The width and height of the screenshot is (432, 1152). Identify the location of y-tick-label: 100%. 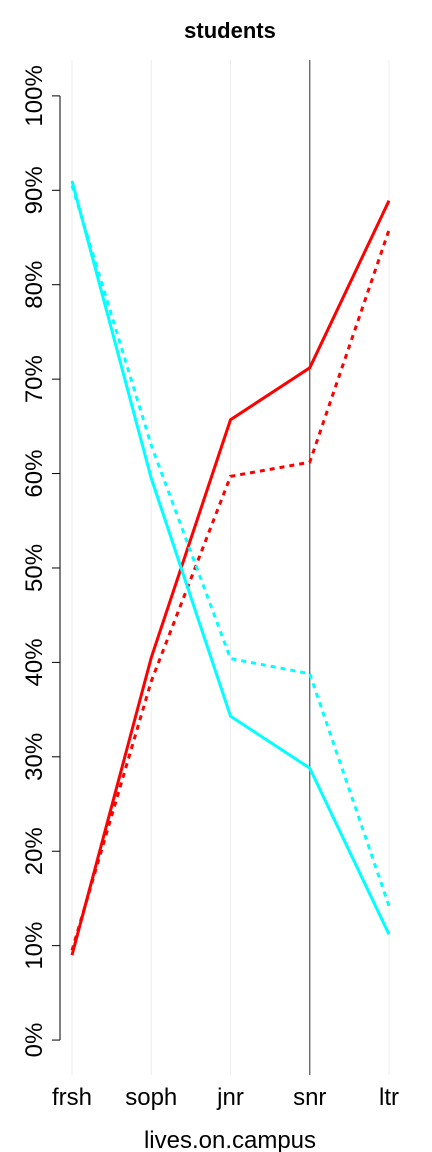
(34, 95).